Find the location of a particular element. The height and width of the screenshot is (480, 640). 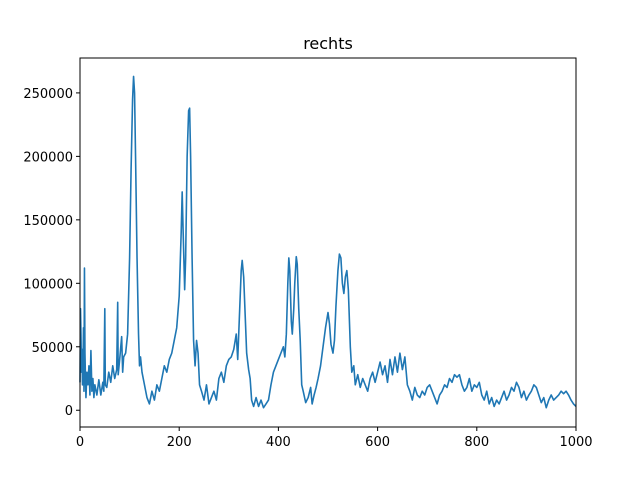

x-tick-label: 0 is located at coordinates (80, 442).